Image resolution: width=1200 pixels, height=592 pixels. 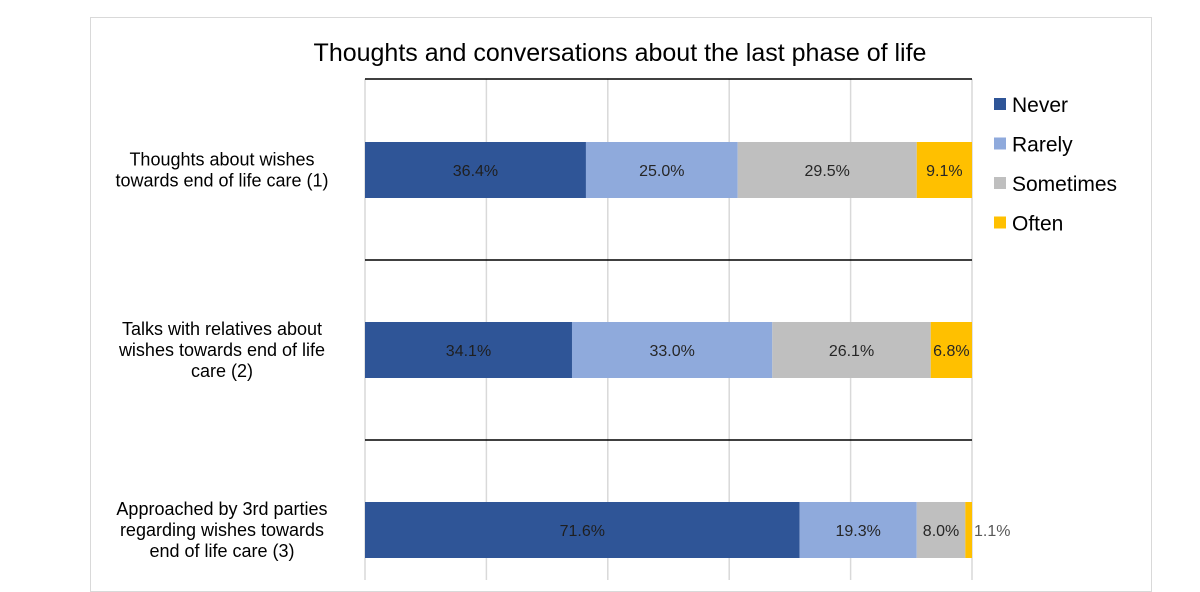 I want to click on data-label: 8.0%, so click(x=941, y=531).